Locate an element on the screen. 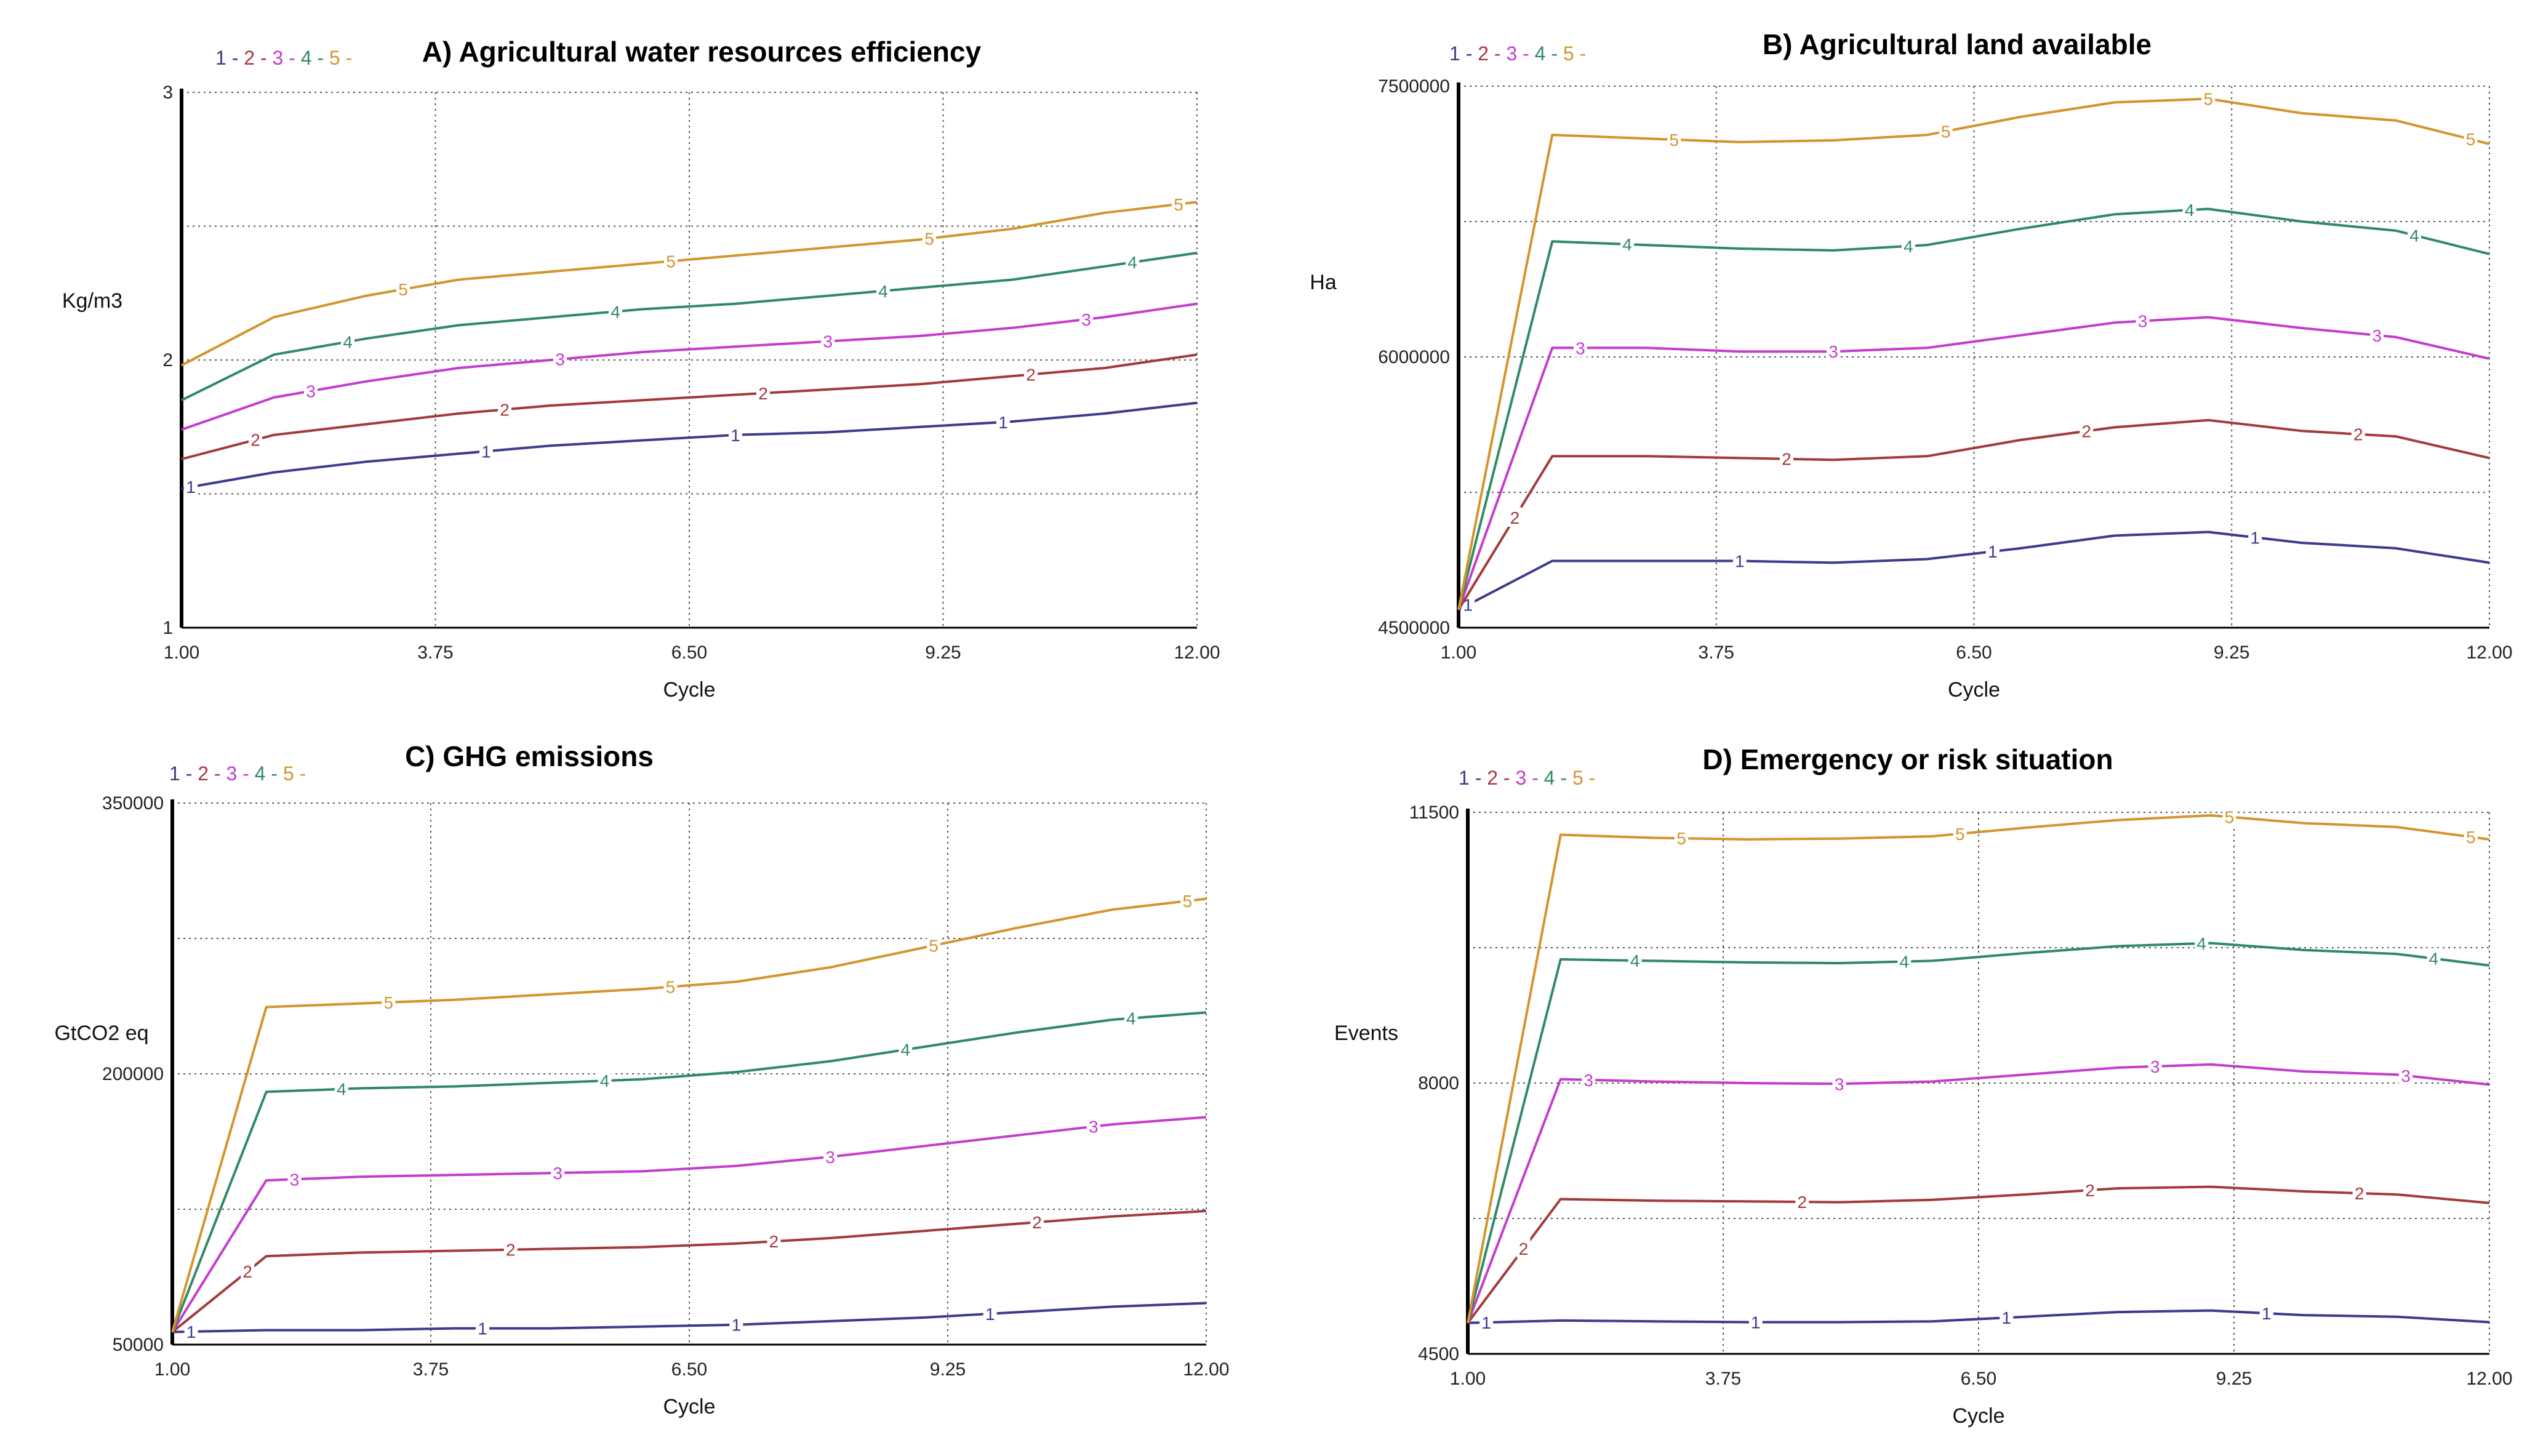 The width and height of the screenshot is (2530, 1456). panel-A-series-1-label-2: 1 is located at coordinates (736, 435).